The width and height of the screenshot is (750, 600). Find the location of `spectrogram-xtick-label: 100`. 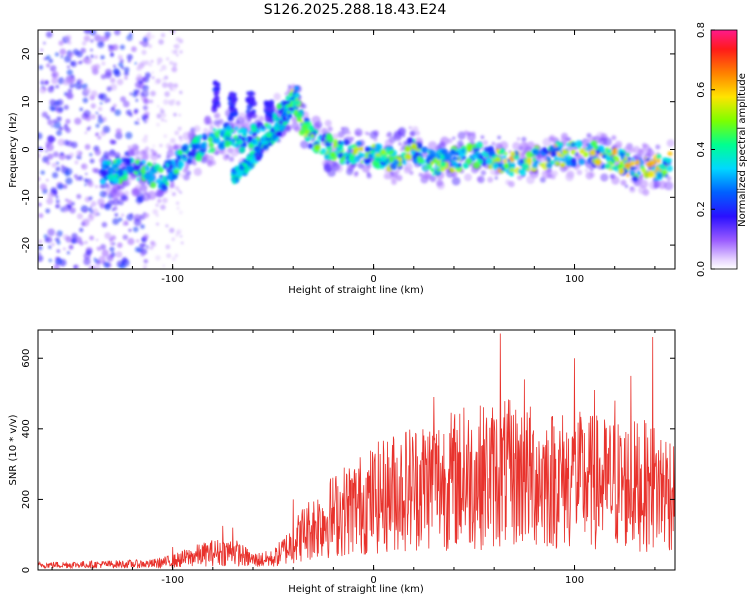

spectrogram-xtick-label: 100 is located at coordinates (574, 279).